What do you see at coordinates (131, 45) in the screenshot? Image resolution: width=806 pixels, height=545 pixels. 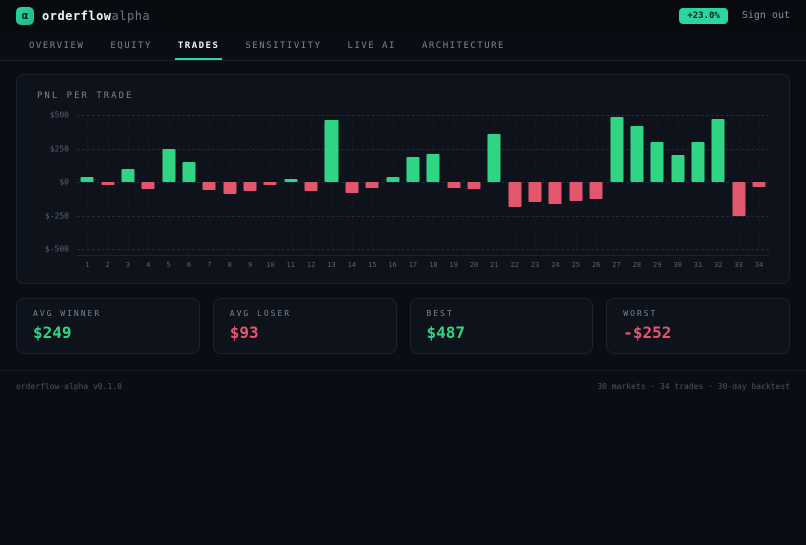 I see `tab-equity: EQUITY` at bounding box center [131, 45].